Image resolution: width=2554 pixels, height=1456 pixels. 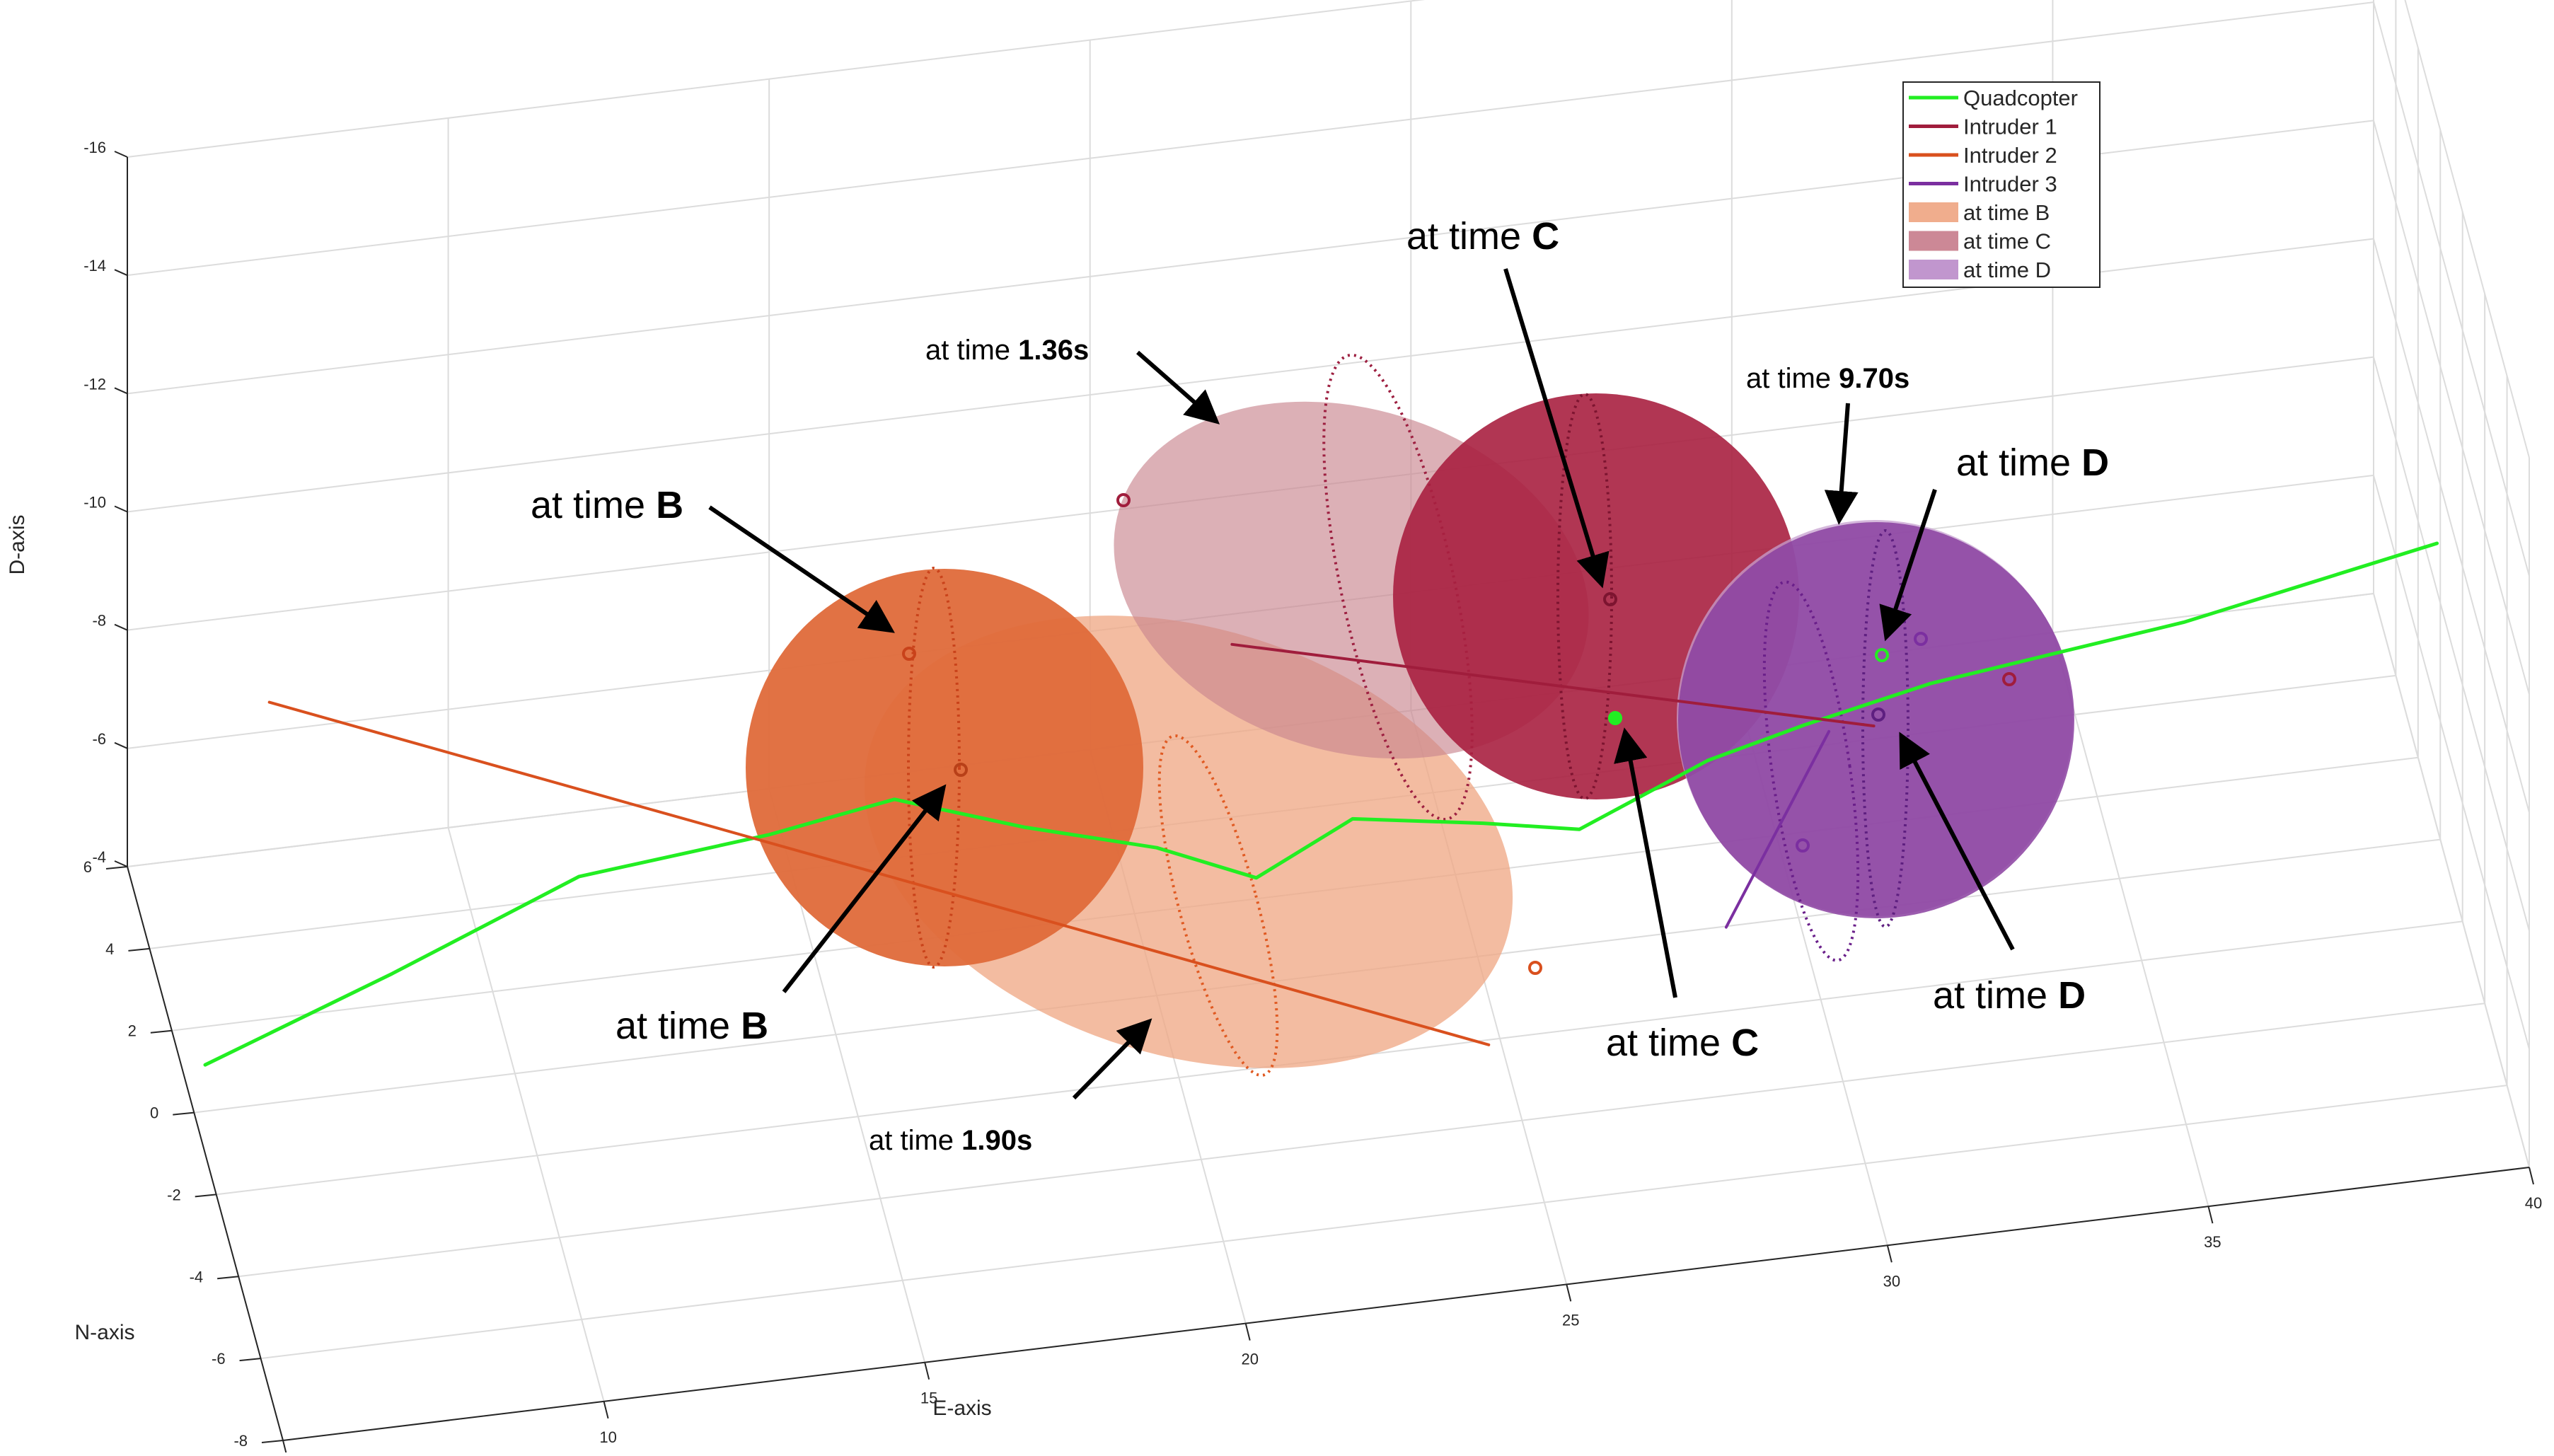 I want to click on z-tick-label: -12, so click(x=95, y=384).